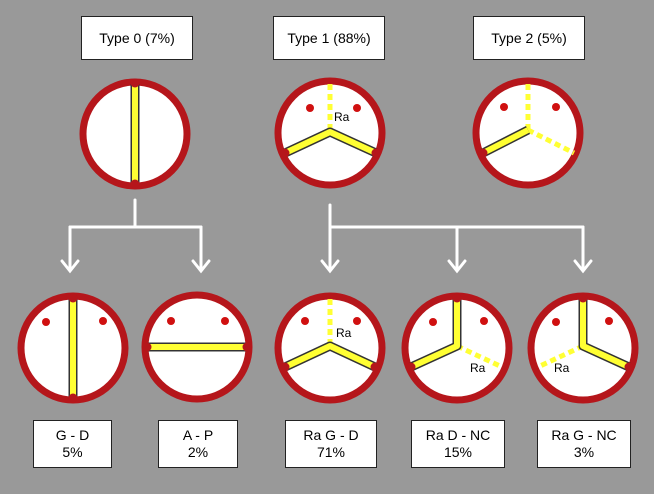 This screenshot has width=654, height=494. I want to click on type-0-label: Type 0 (7%), so click(137, 37).